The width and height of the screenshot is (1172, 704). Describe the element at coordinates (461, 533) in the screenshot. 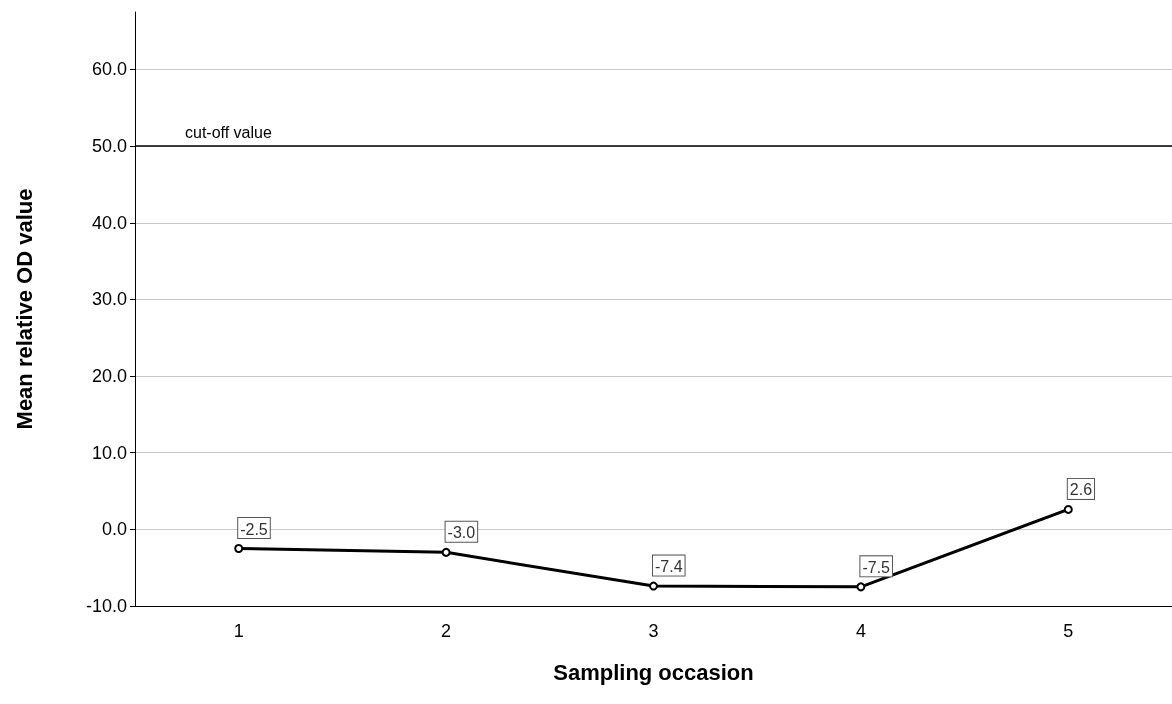

I see `data-label: -3.0` at that location.